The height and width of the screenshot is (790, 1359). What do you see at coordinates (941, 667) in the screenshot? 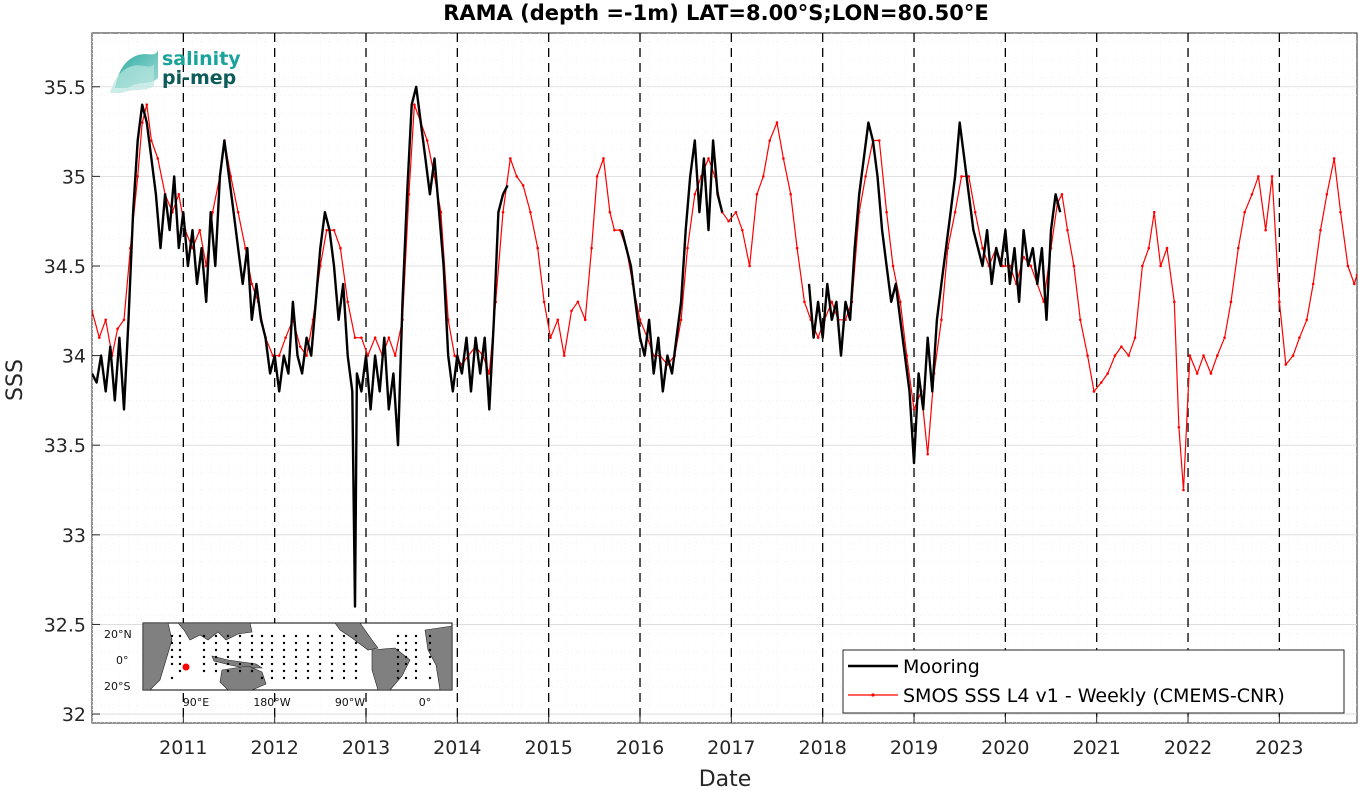
I see `legend-mooring-label: Mooring` at bounding box center [941, 667].